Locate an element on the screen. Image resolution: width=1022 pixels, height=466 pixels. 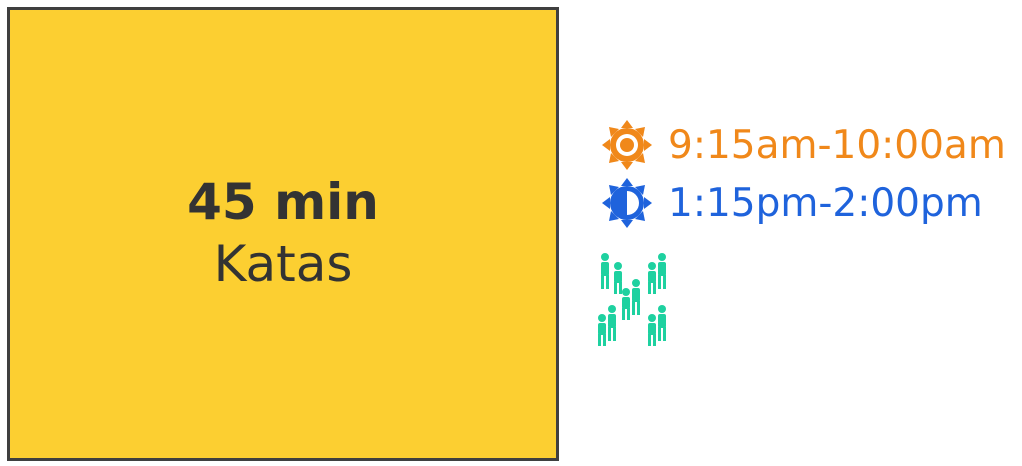
morning-time: 9:15am-10:00am is located at coordinates (837, 145).